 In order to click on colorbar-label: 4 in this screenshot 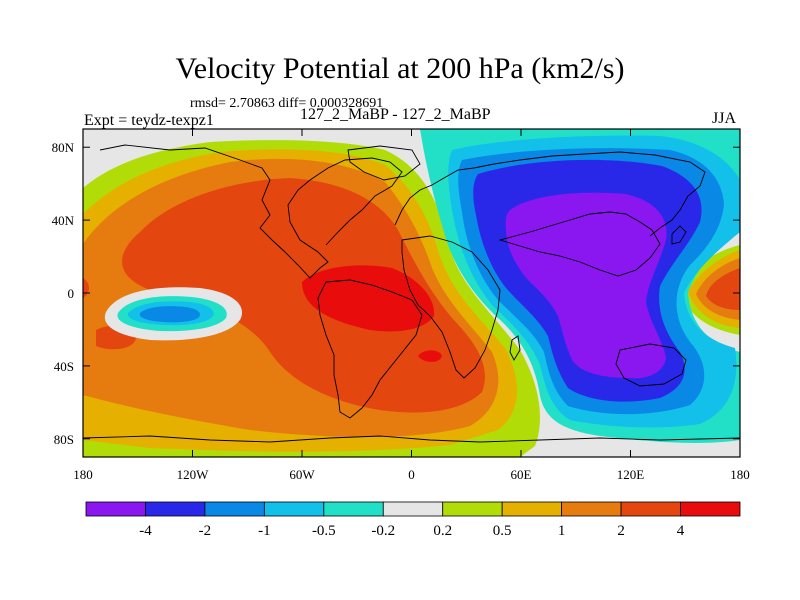, I will do `click(681, 531)`.